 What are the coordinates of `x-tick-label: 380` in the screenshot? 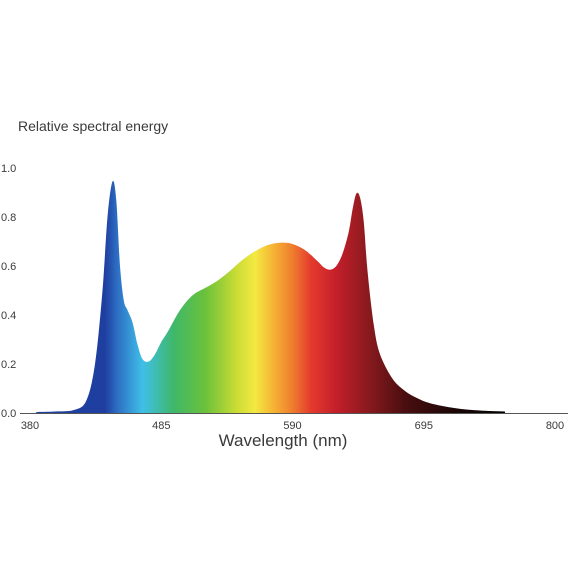 It's located at (30, 426).